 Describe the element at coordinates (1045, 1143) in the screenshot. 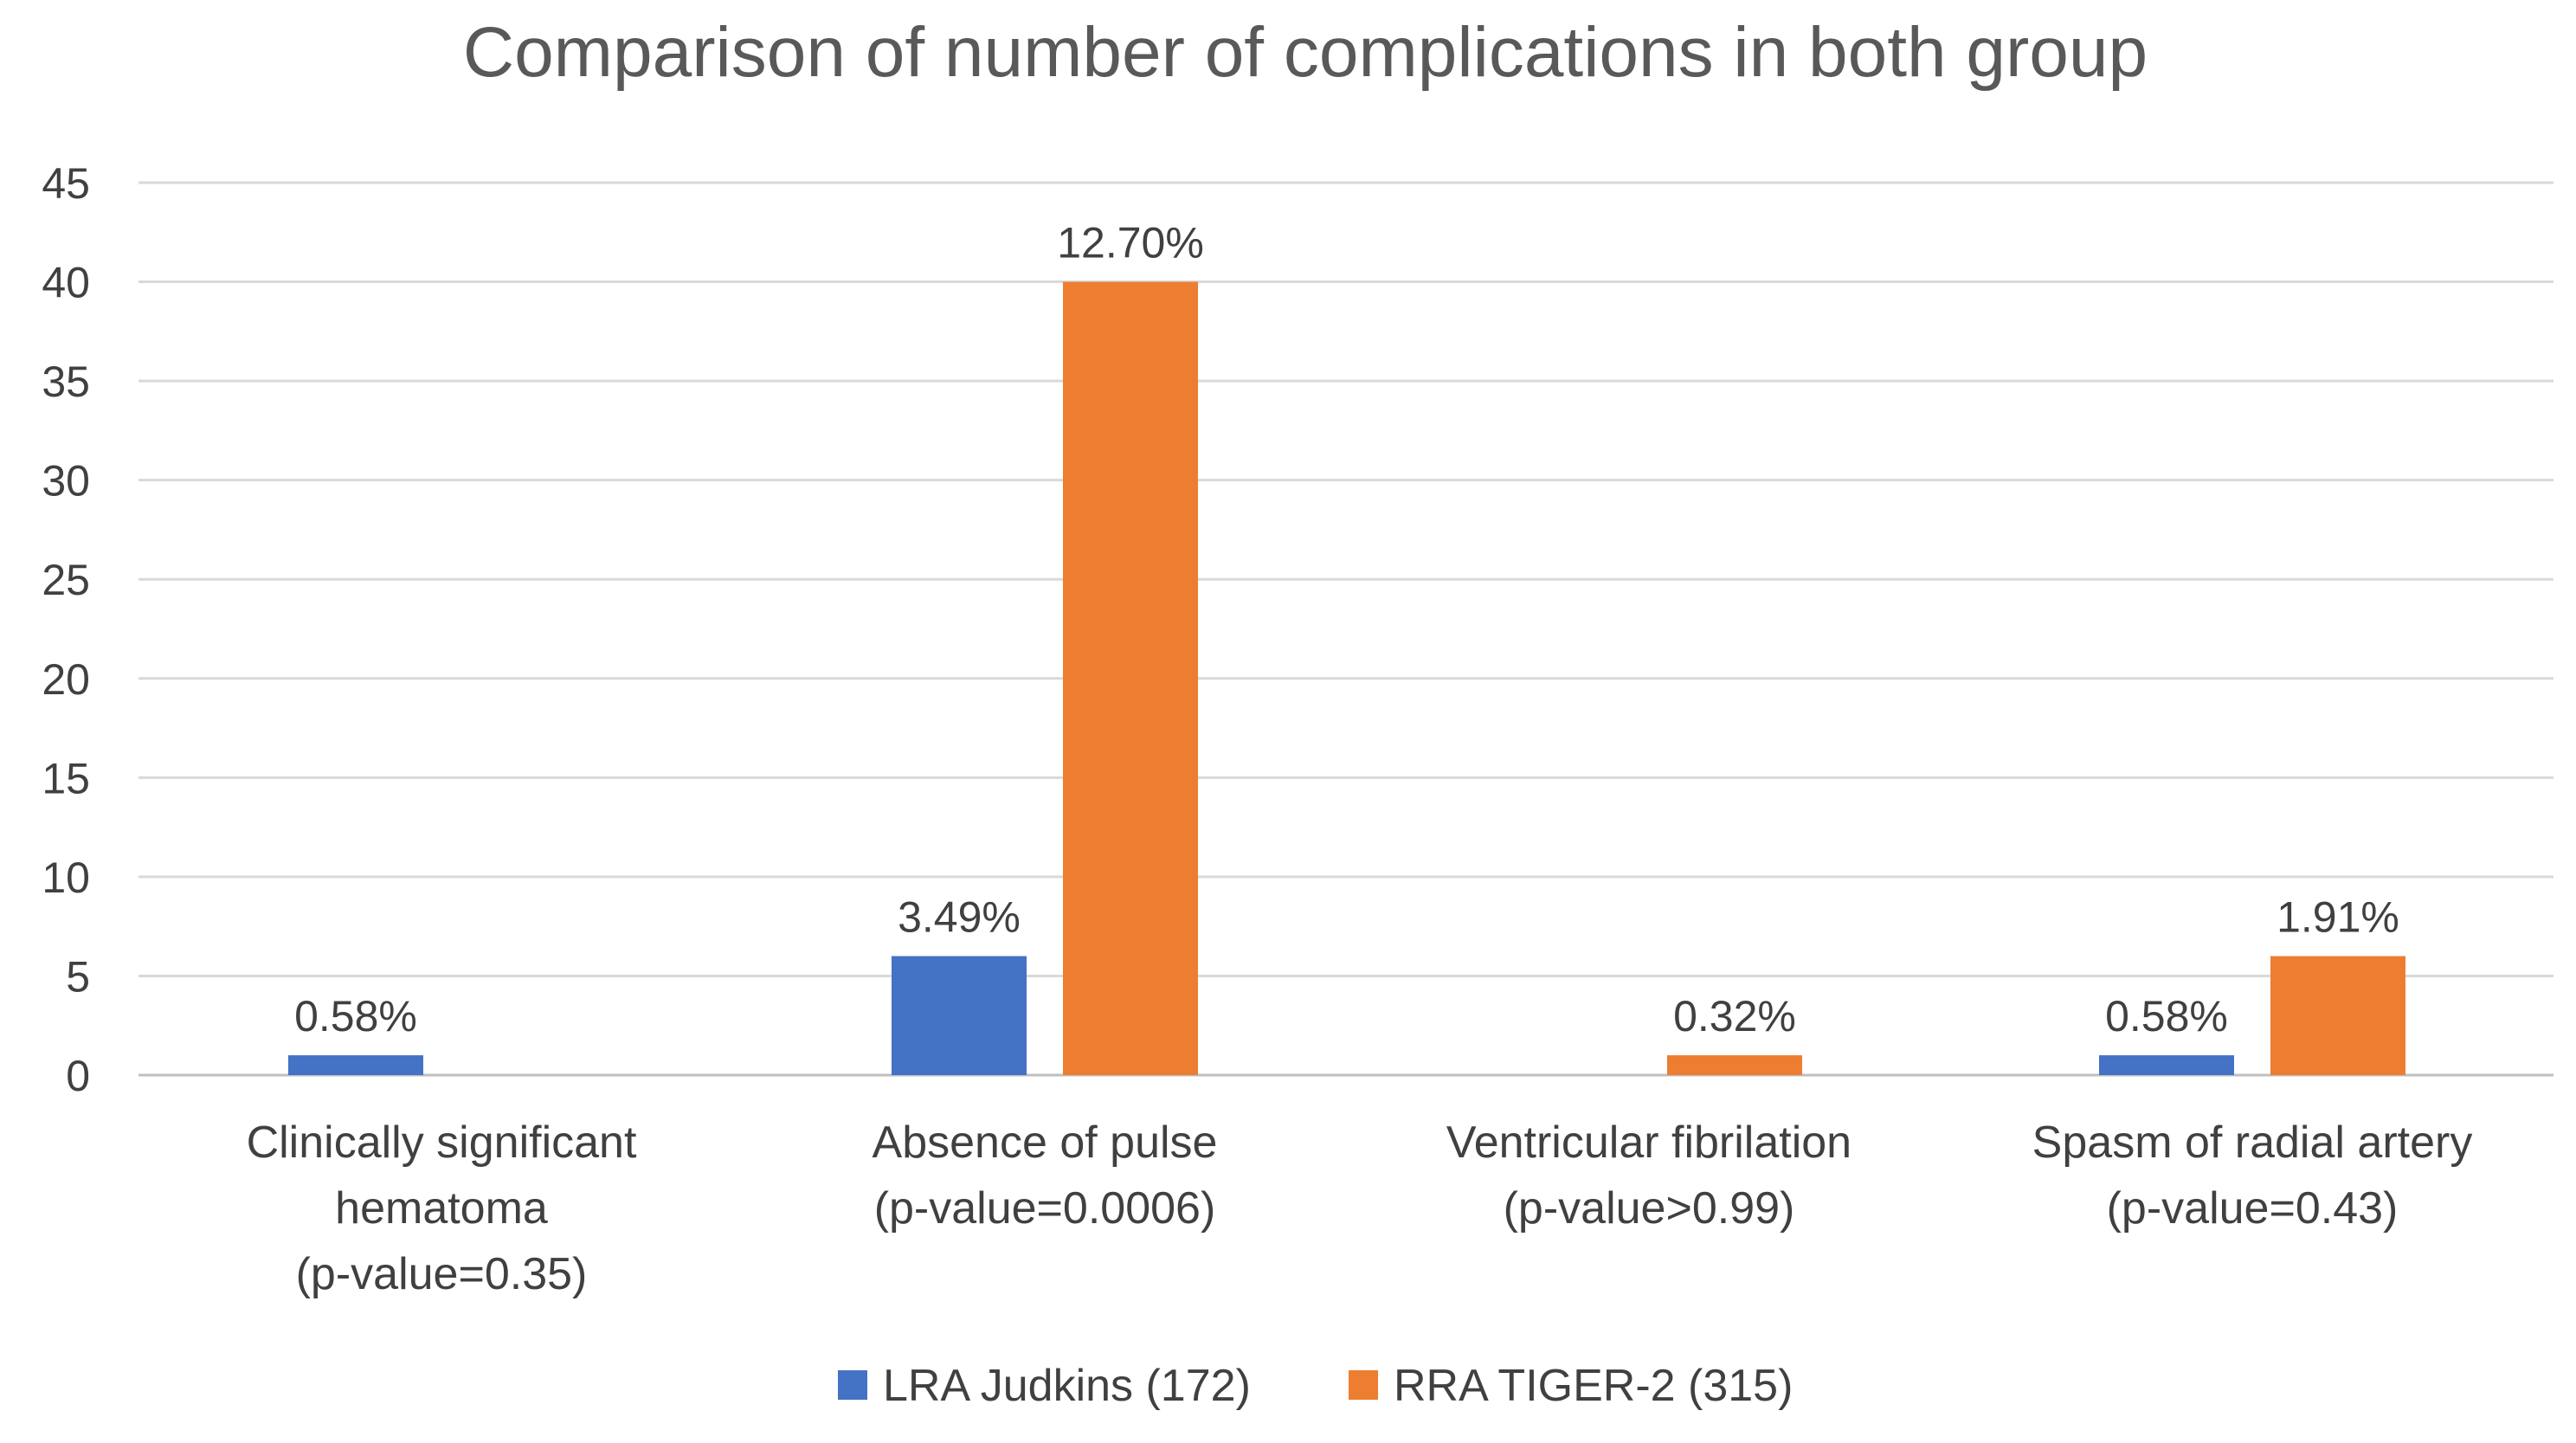

I see `x-tick-label-line: Absence of pulse` at that location.